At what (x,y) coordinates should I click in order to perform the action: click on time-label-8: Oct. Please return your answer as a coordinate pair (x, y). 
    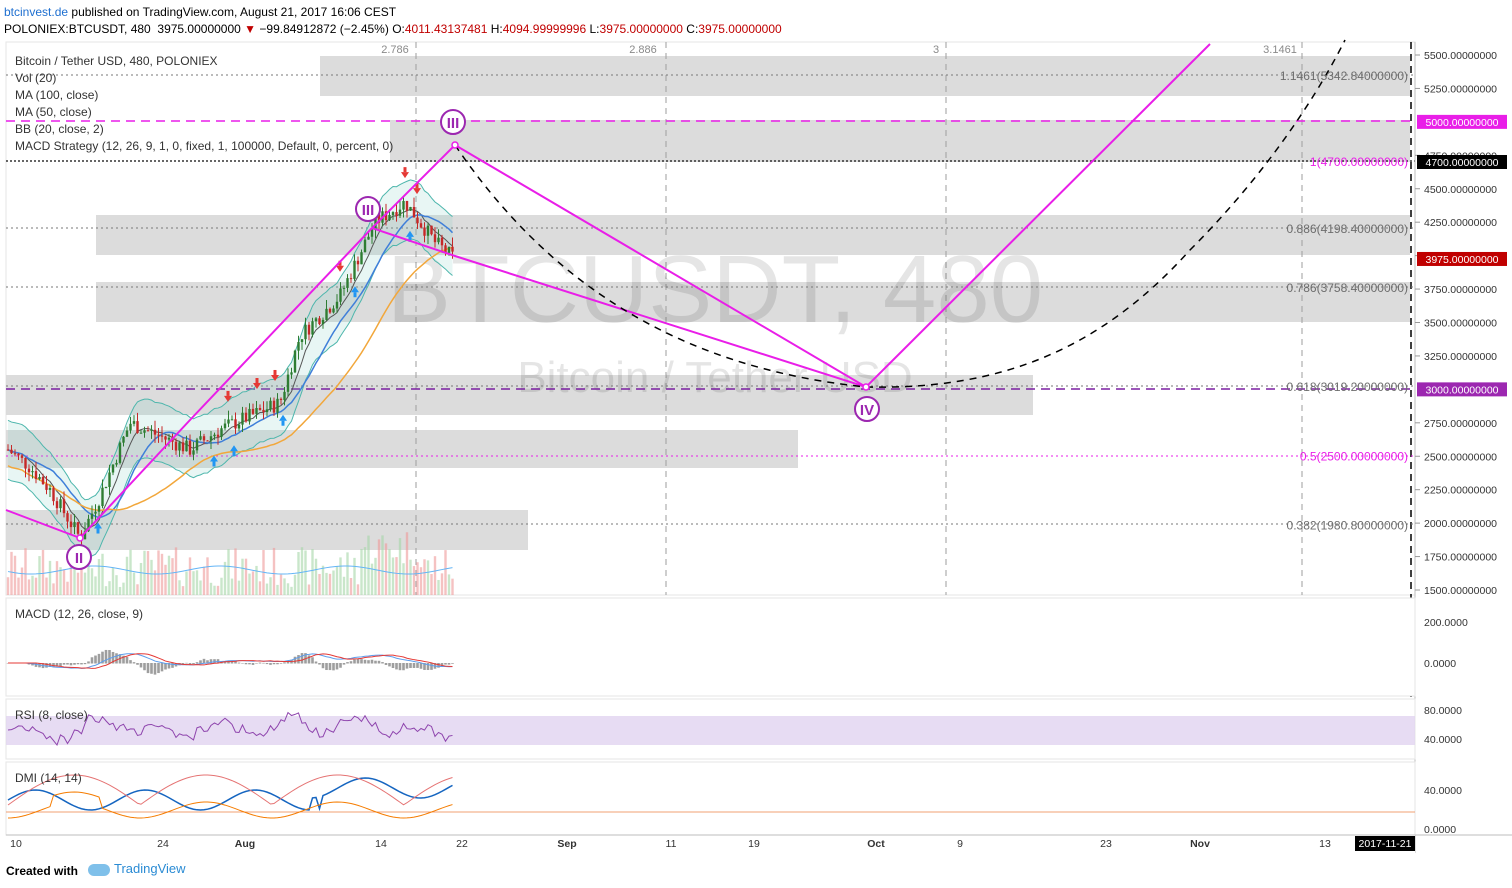
    Looking at the image, I should click on (876, 844).